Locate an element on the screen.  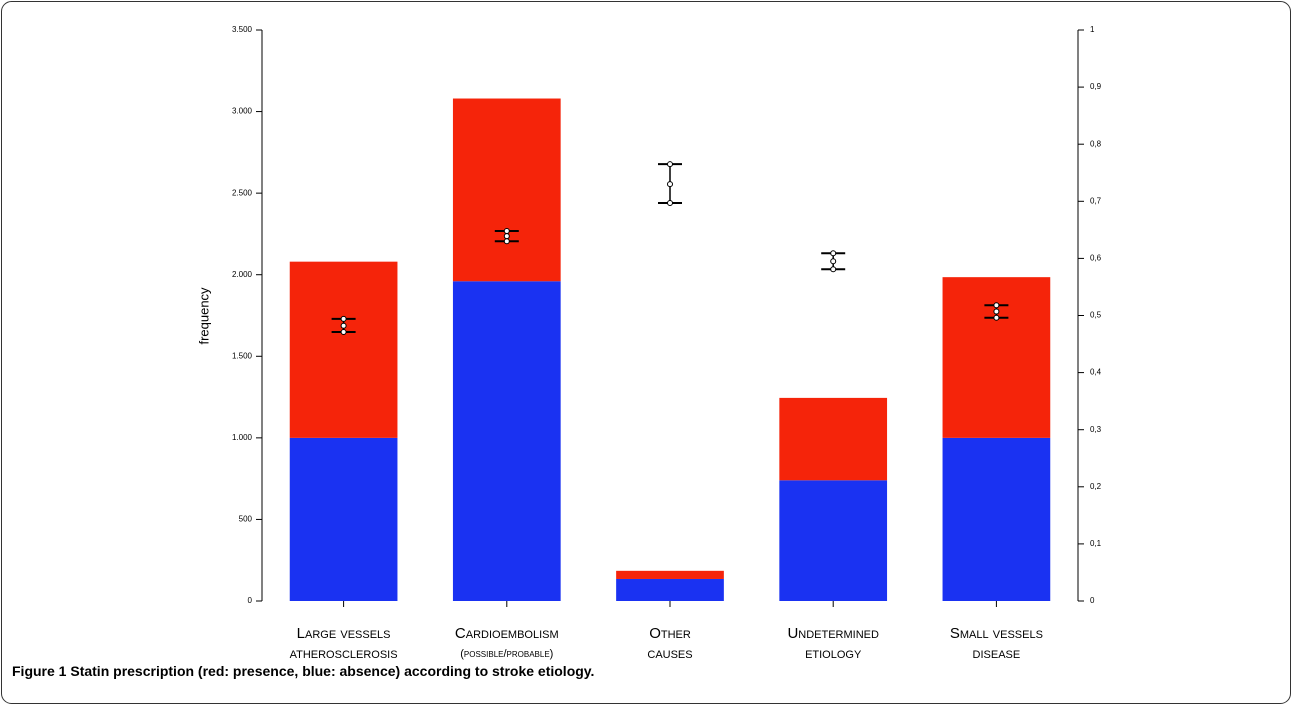
y2-tick-label: 0,4 is located at coordinates (1096, 372).